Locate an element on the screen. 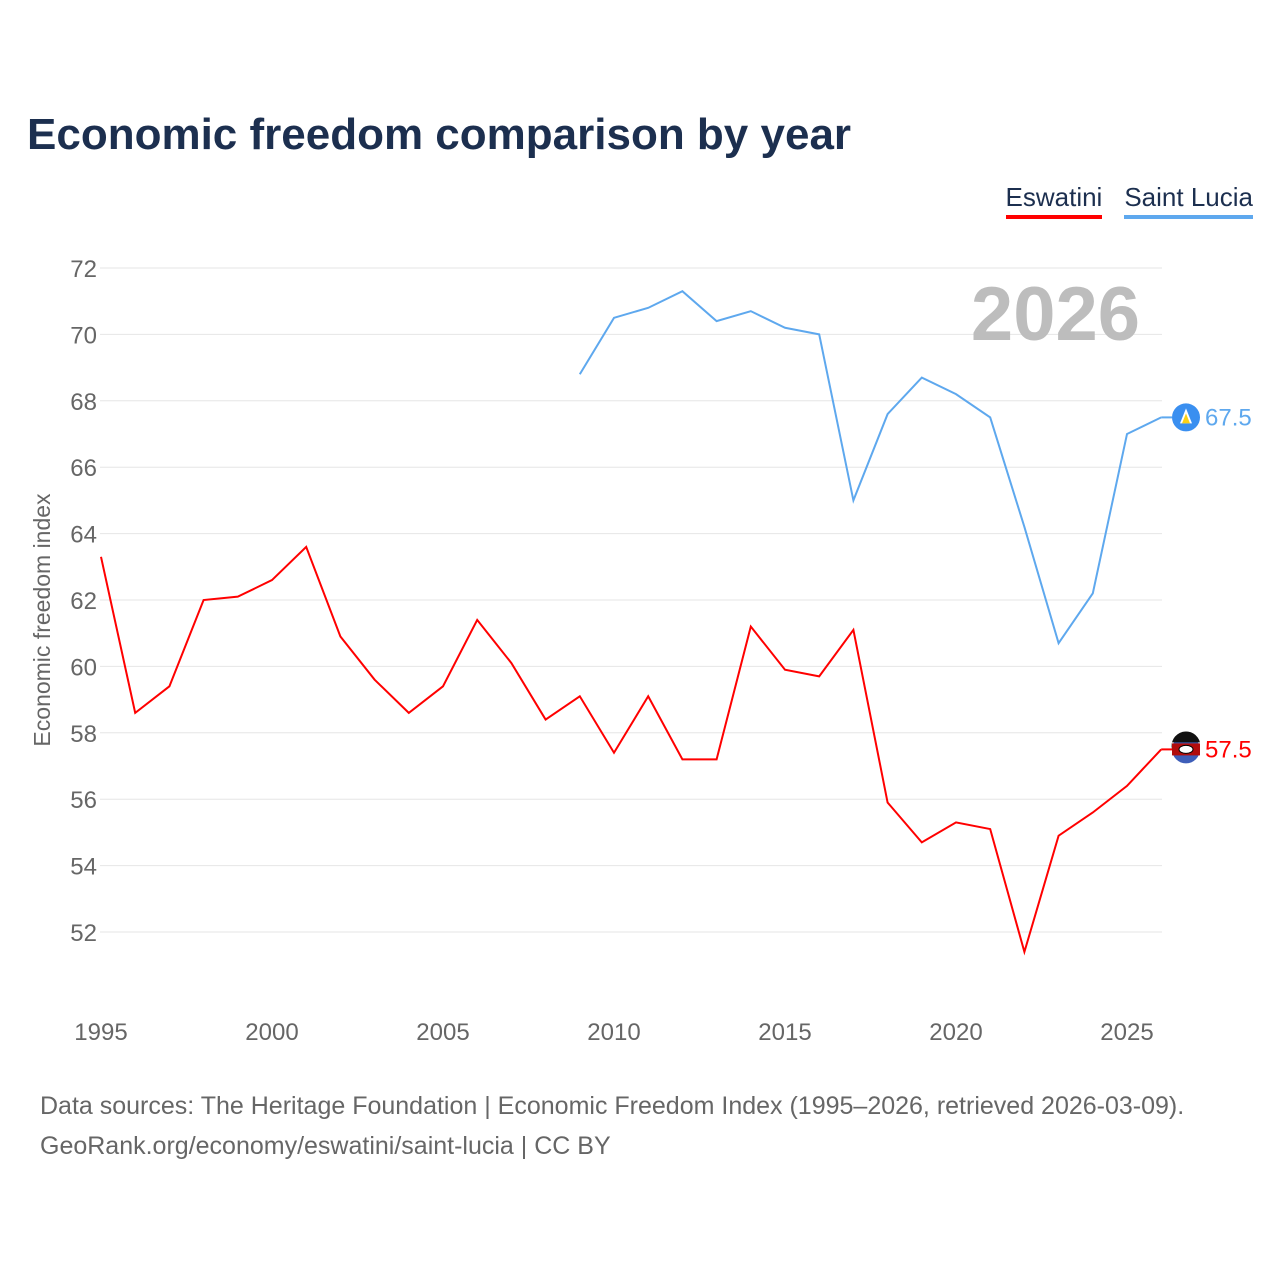 This screenshot has height=1280, width=1280. flag-top is located at coordinates (1185, 740).